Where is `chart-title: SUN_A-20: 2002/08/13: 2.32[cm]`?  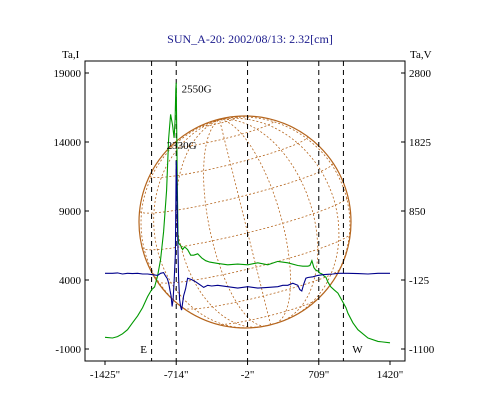
chart-title: SUN_A-20: 2002/08/13: 2.32[cm] is located at coordinates (250, 39).